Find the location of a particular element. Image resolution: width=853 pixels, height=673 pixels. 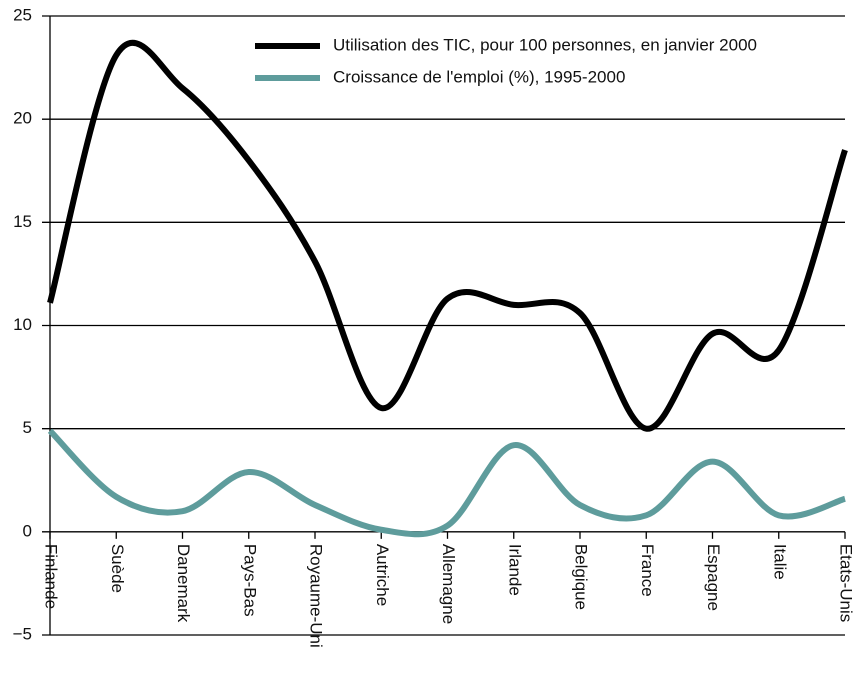

x-tick-label: Etats-Unis is located at coordinates (845, 583).